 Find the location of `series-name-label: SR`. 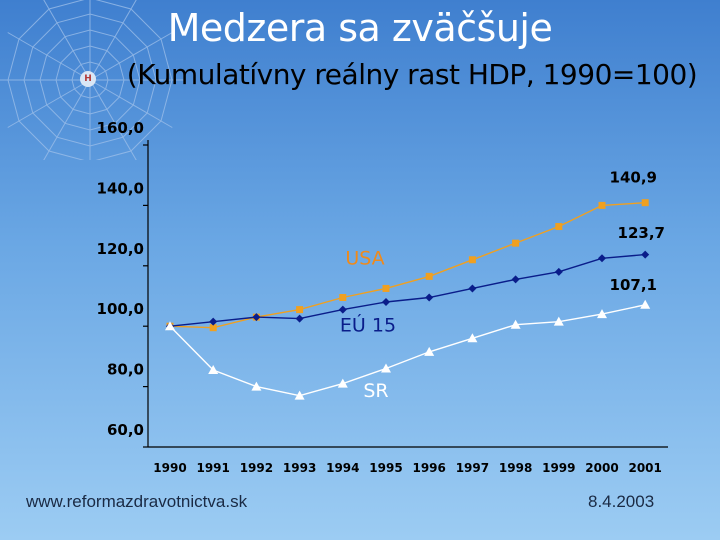

series-name-label: SR is located at coordinates (375, 391).